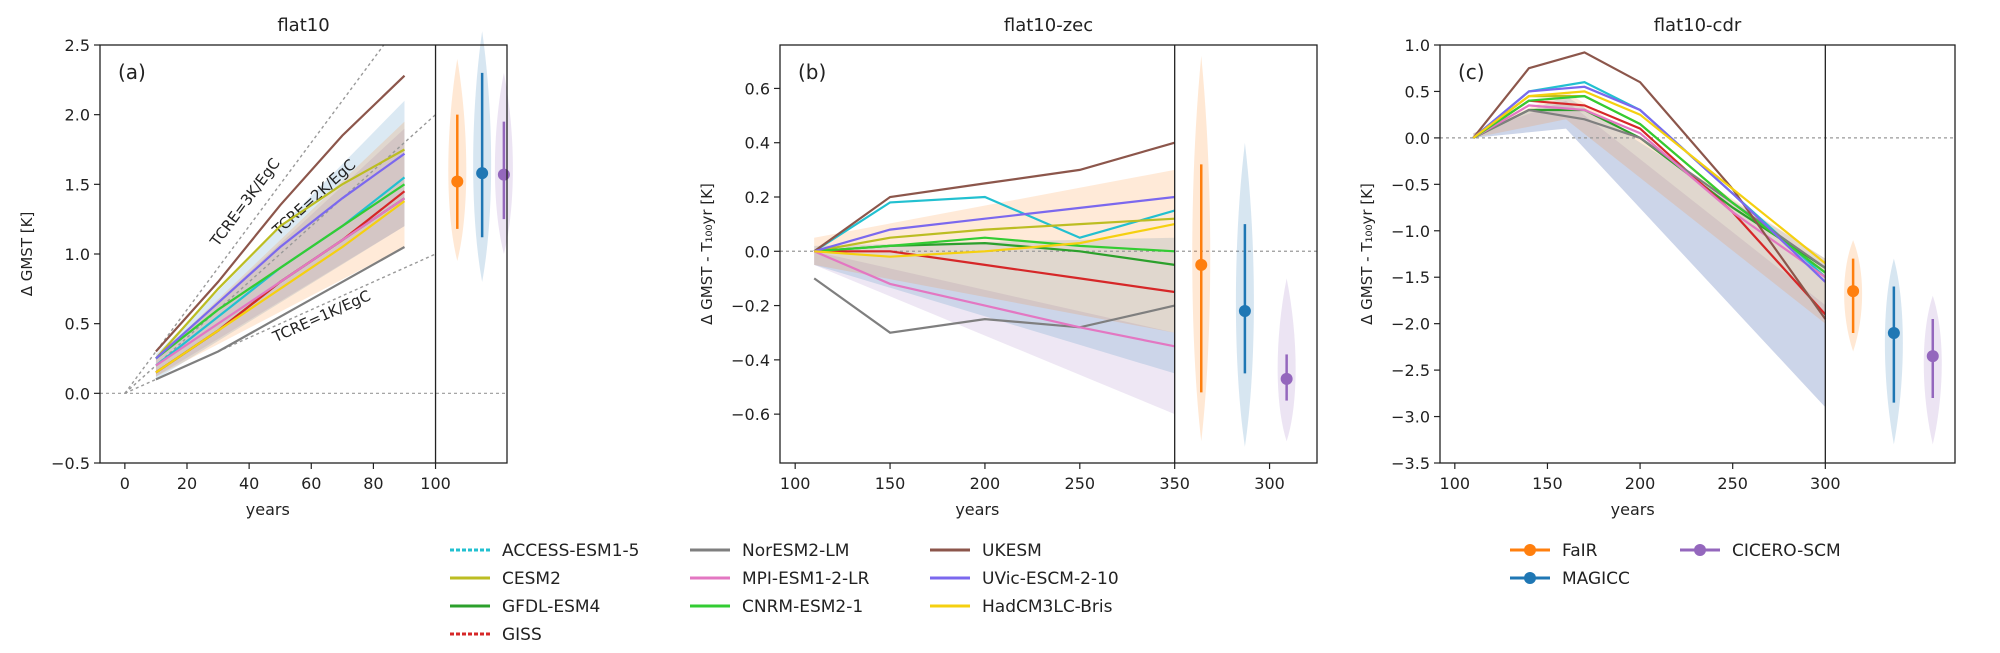 Image resolution: width=2000 pixels, height=653 pixels. I want to click on x-tick-label: 40, so click(249, 483).